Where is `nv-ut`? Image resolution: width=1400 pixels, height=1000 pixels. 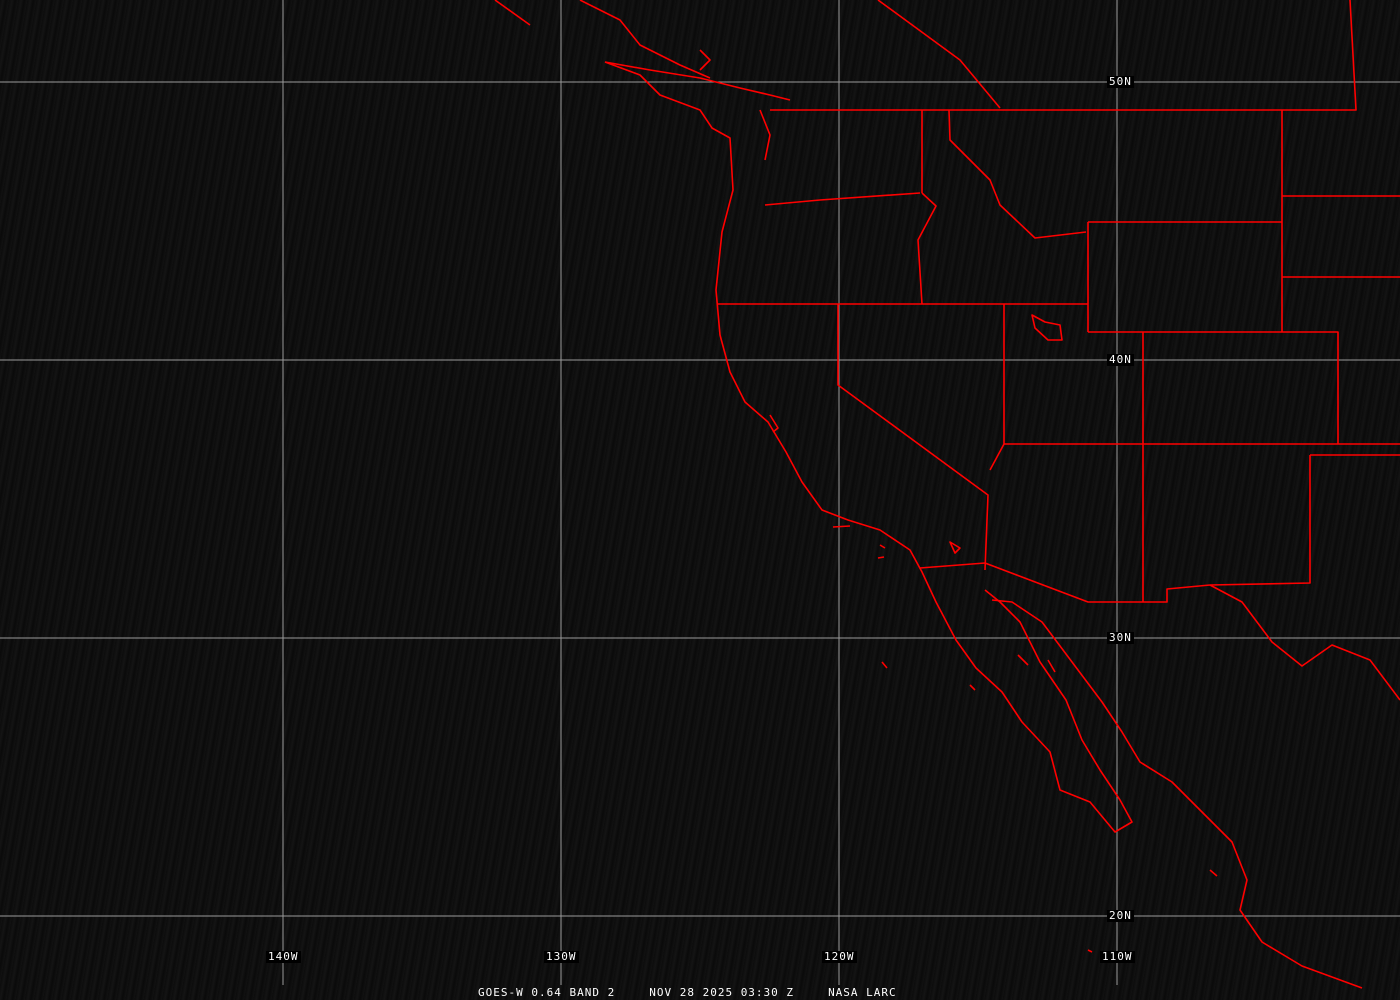
nv-ut is located at coordinates (997, 387).